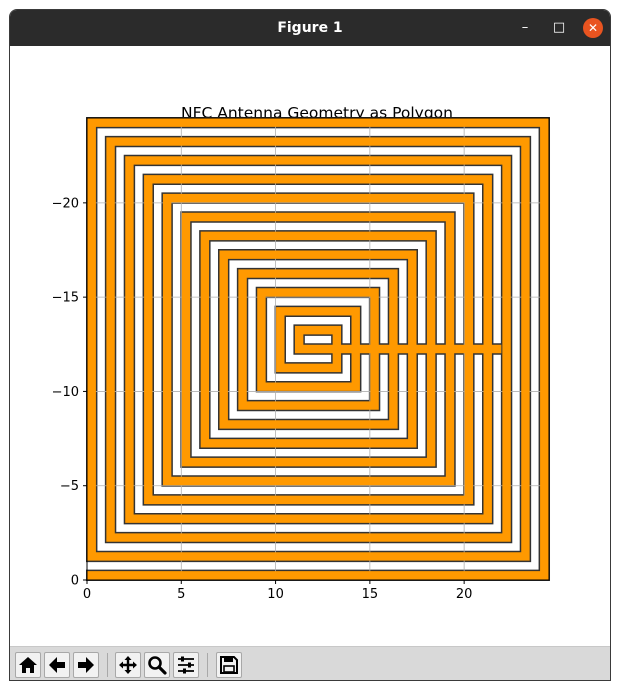 The height and width of the screenshot is (689, 620). Describe the element at coordinates (370, 594) in the screenshot. I see `x-tick-label: 15` at that location.